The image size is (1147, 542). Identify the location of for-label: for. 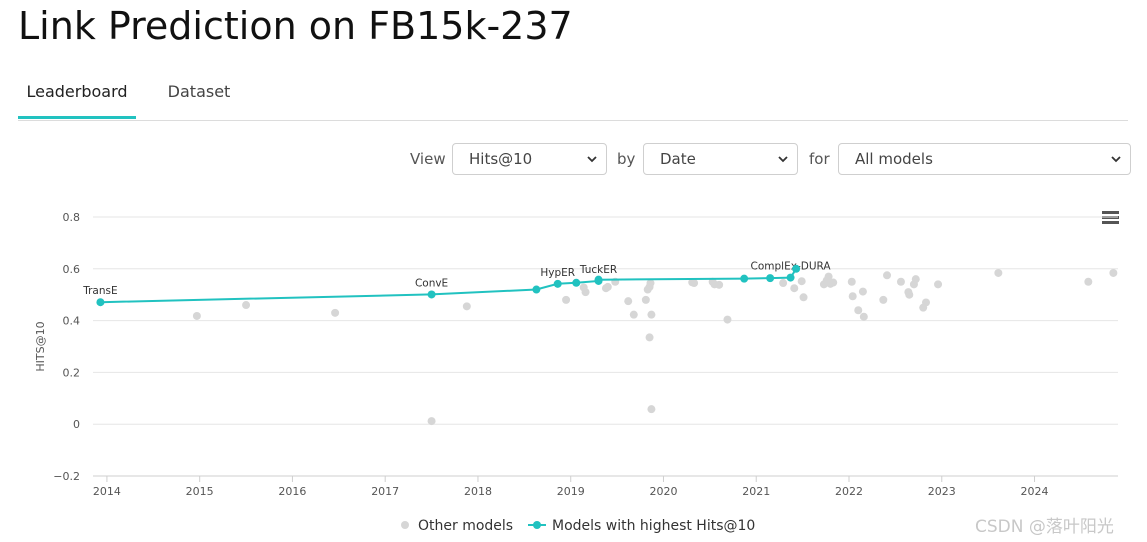
(819, 159).